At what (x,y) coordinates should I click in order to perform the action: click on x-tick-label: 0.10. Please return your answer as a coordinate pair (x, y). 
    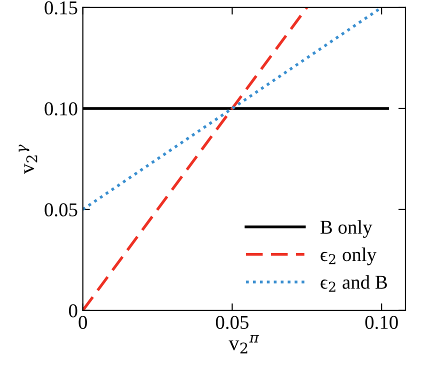
    Looking at the image, I should click on (381, 323).